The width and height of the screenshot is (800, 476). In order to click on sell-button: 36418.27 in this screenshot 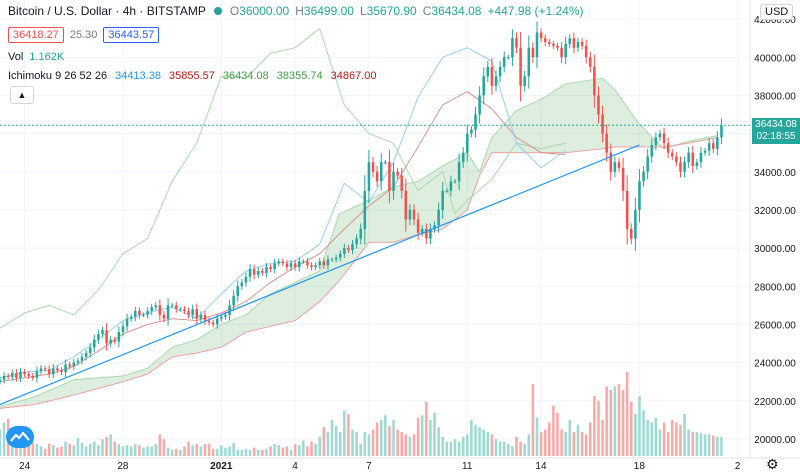, I will do `click(36, 35)`.